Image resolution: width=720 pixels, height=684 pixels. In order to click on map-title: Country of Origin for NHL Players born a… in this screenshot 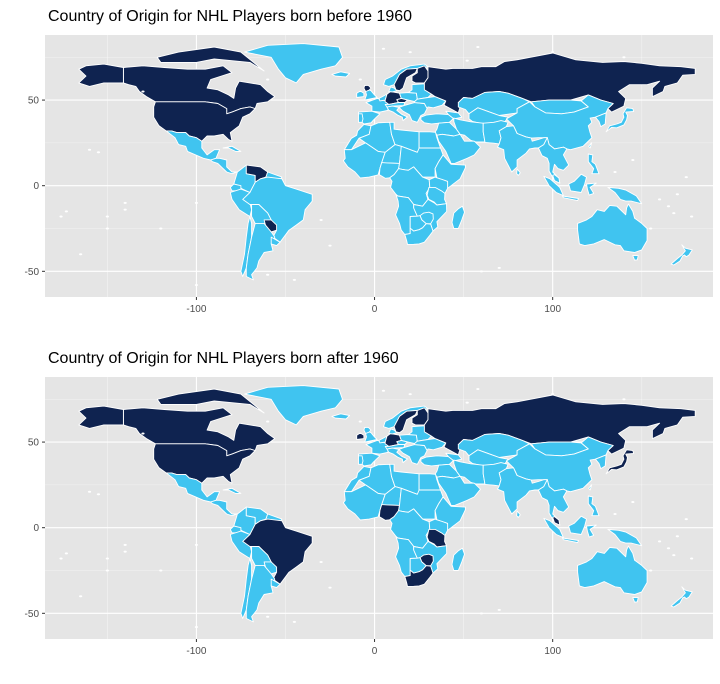, I will do `click(223, 358)`.